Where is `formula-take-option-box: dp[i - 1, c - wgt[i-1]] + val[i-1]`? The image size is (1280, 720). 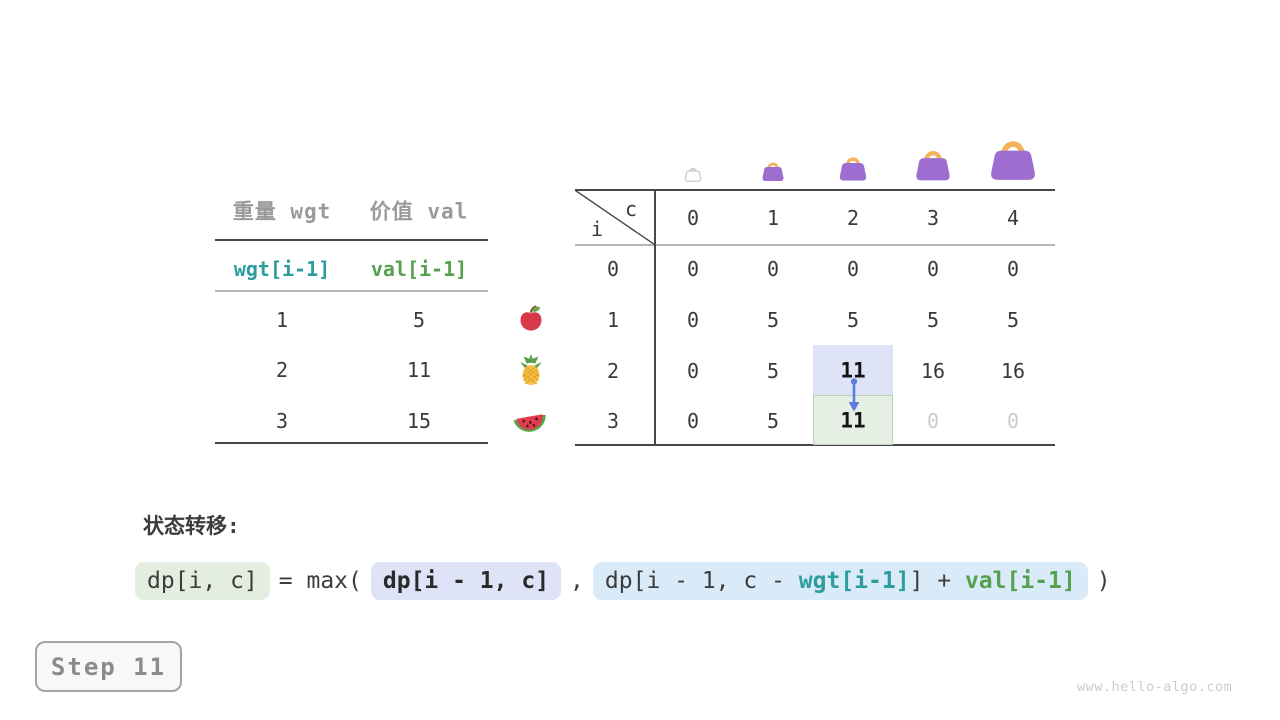 formula-take-option-box: dp[i - 1, c - wgt[i-1]] + val[i-1] is located at coordinates (840, 581).